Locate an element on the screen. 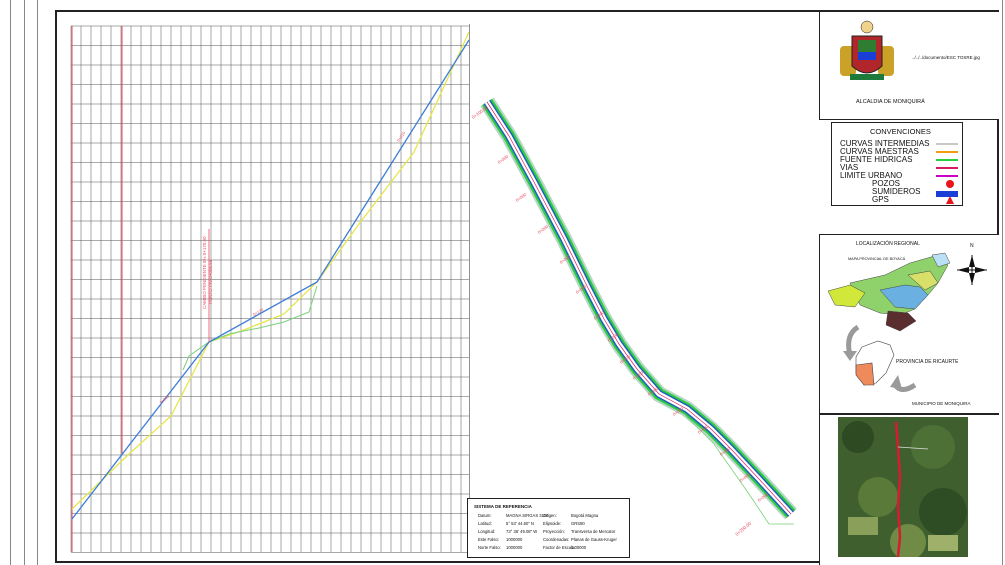 Image resolution: width=1005 pixels, height=565 pixels. convention-label: GPS is located at coordinates (880, 199).